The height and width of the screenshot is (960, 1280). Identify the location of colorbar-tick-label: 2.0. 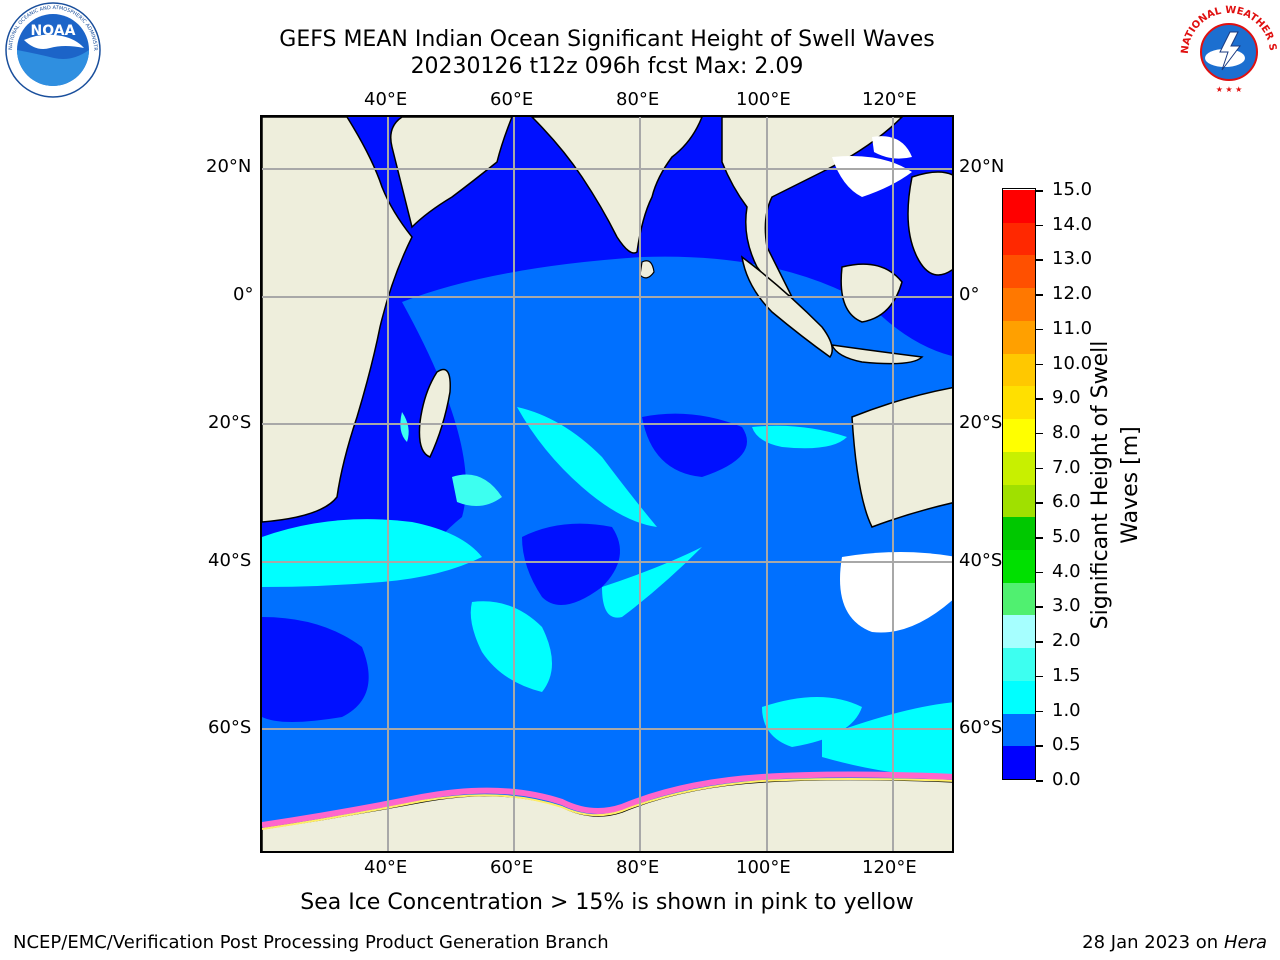
(1066, 641).